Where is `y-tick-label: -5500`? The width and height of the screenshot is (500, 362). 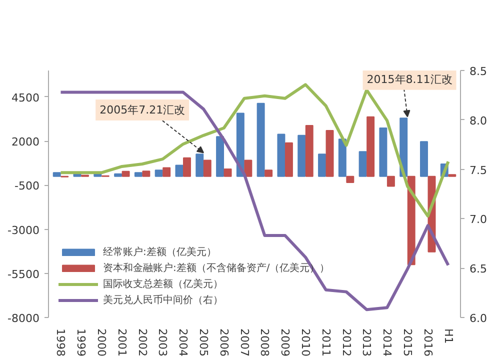 y-tick-label: -5500 is located at coordinates (24, 274).